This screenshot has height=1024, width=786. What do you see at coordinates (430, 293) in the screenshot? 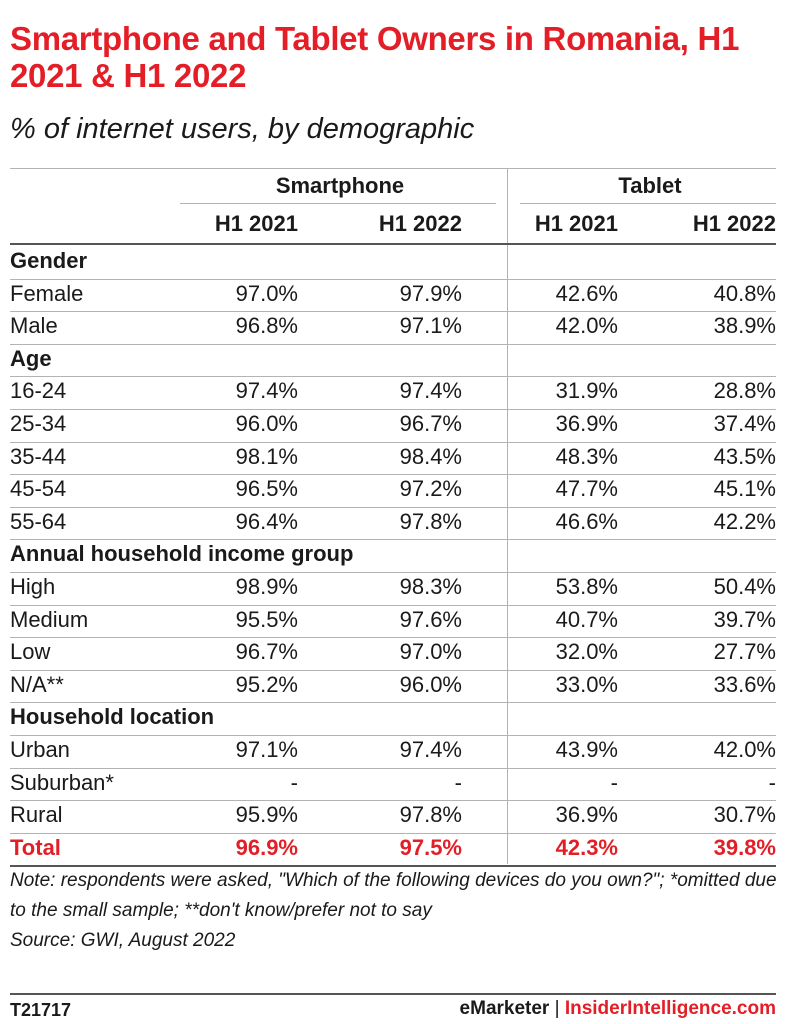
I see `value-cell: 97.9%` at bounding box center [430, 293].